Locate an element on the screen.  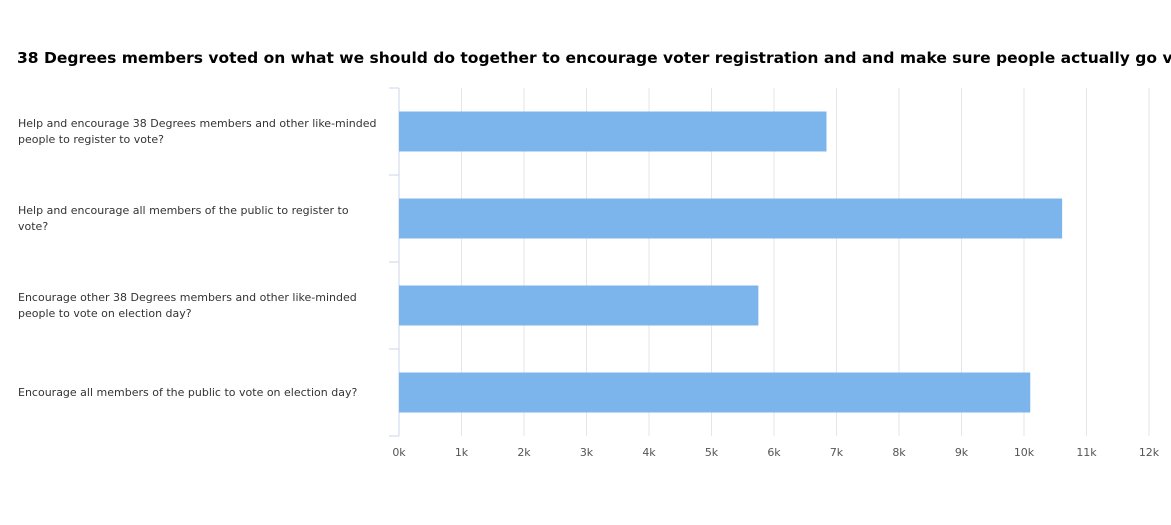
x-tick-label: 6k is located at coordinates (774, 452).